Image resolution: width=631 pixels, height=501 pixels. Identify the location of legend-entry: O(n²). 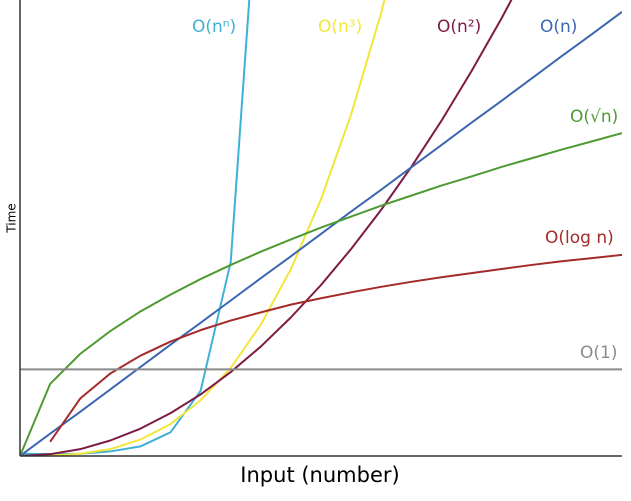
(459, 27).